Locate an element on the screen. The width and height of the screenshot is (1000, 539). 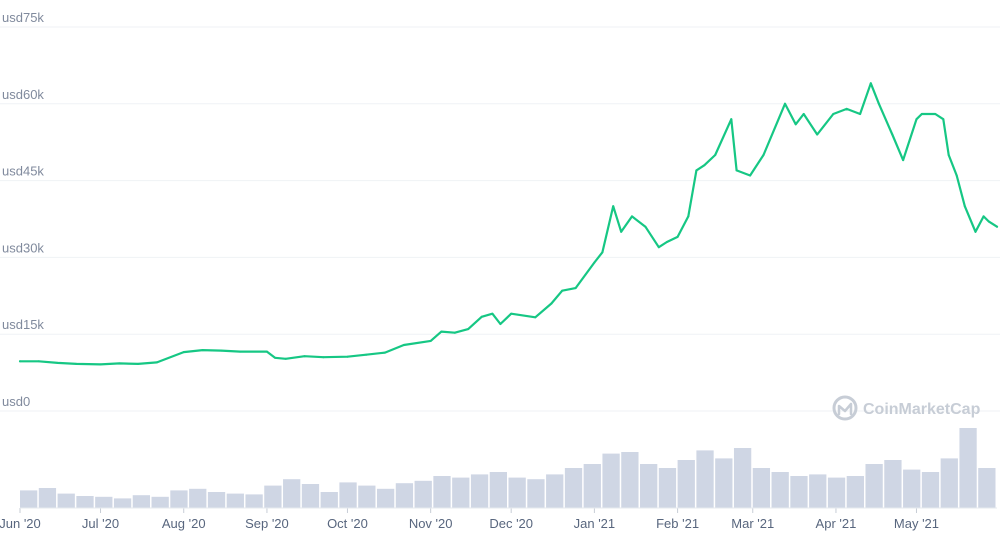
y-tick-label: usd30k is located at coordinates (23, 247).